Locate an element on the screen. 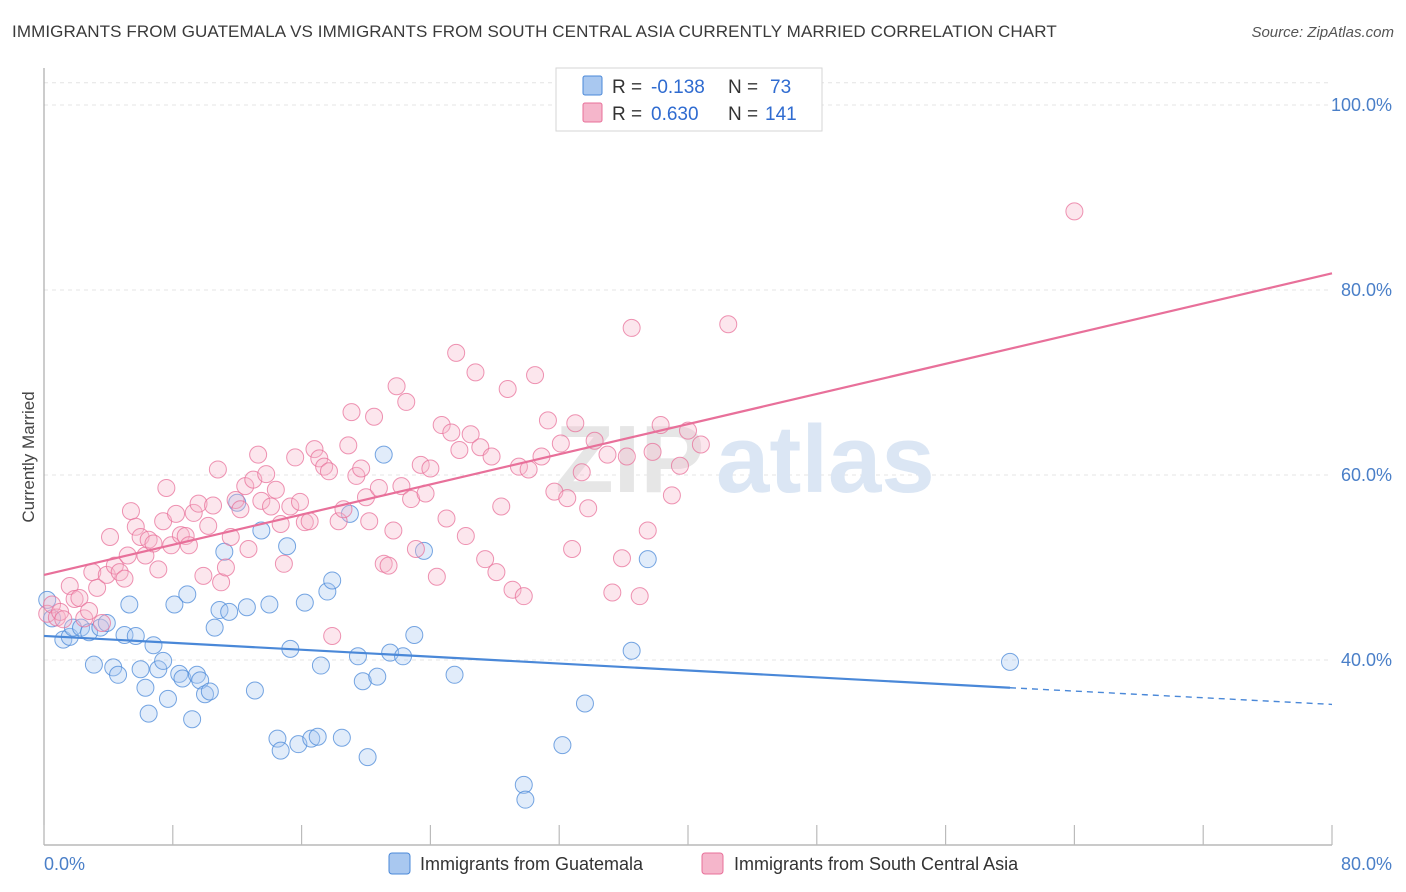  legend-n-value-2: 141 is located at coordinates (781, 114).